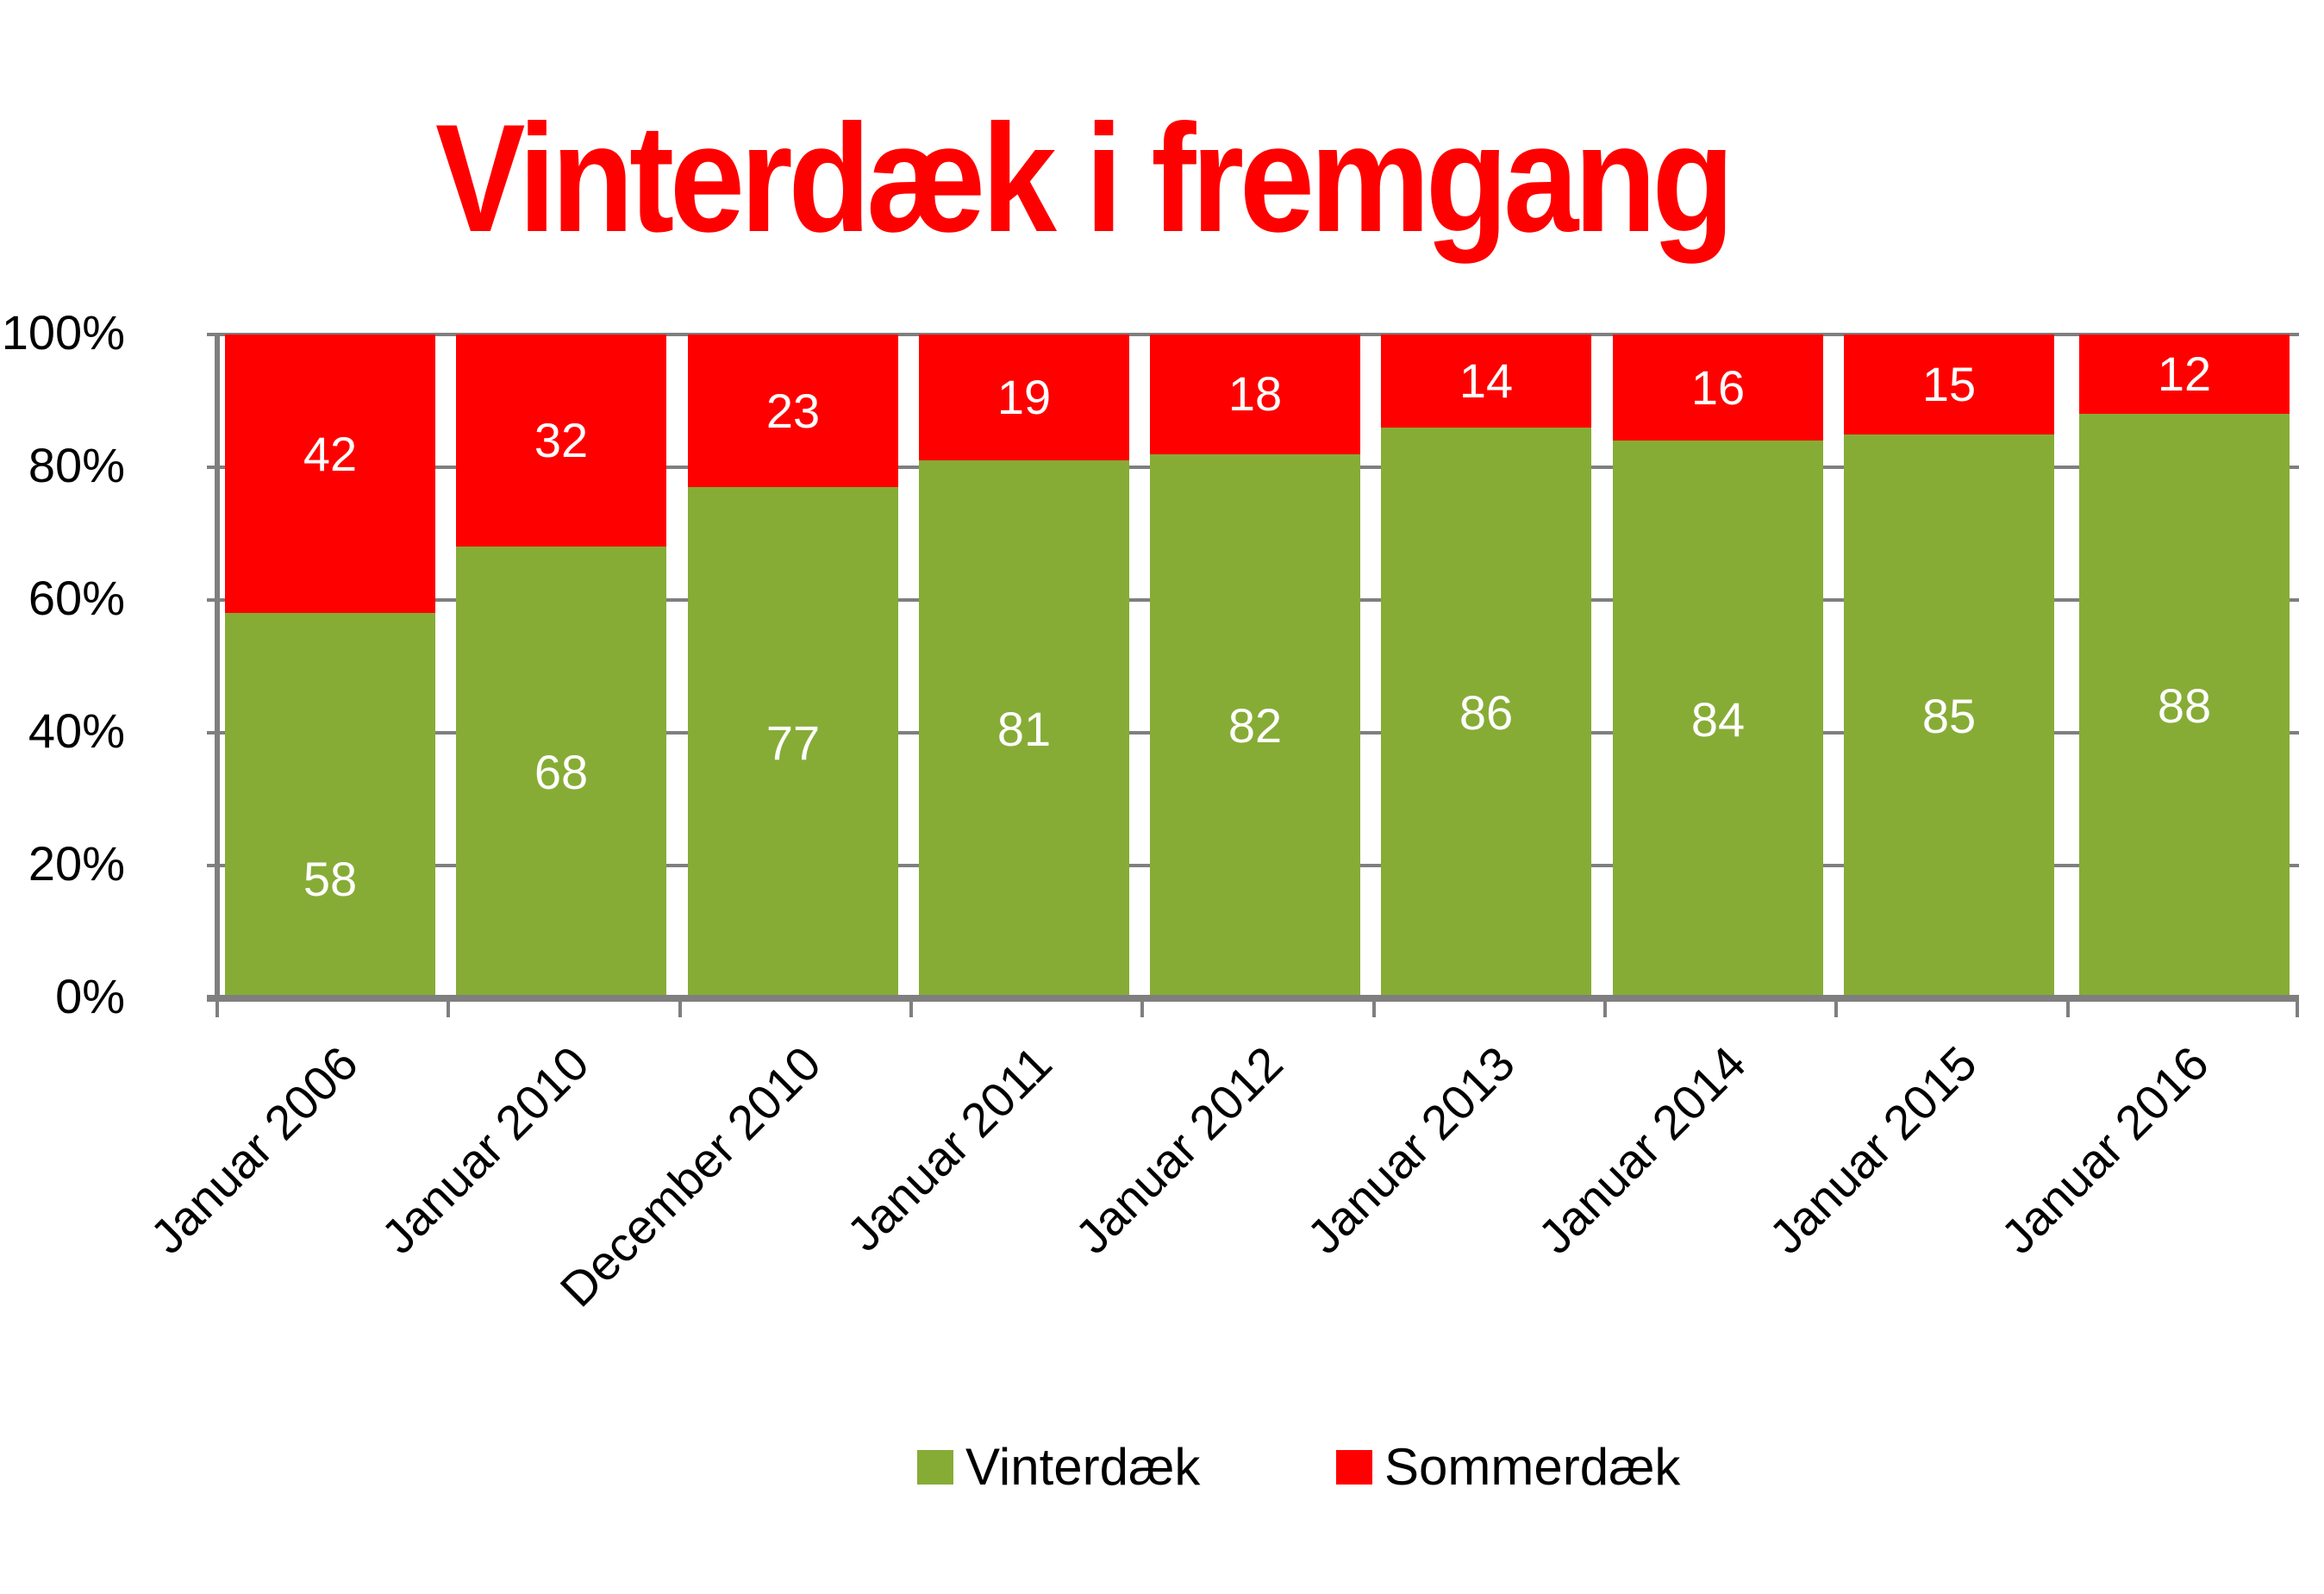  I want to click on bar-segment-vinterdaek: 68, so click(561, 773).